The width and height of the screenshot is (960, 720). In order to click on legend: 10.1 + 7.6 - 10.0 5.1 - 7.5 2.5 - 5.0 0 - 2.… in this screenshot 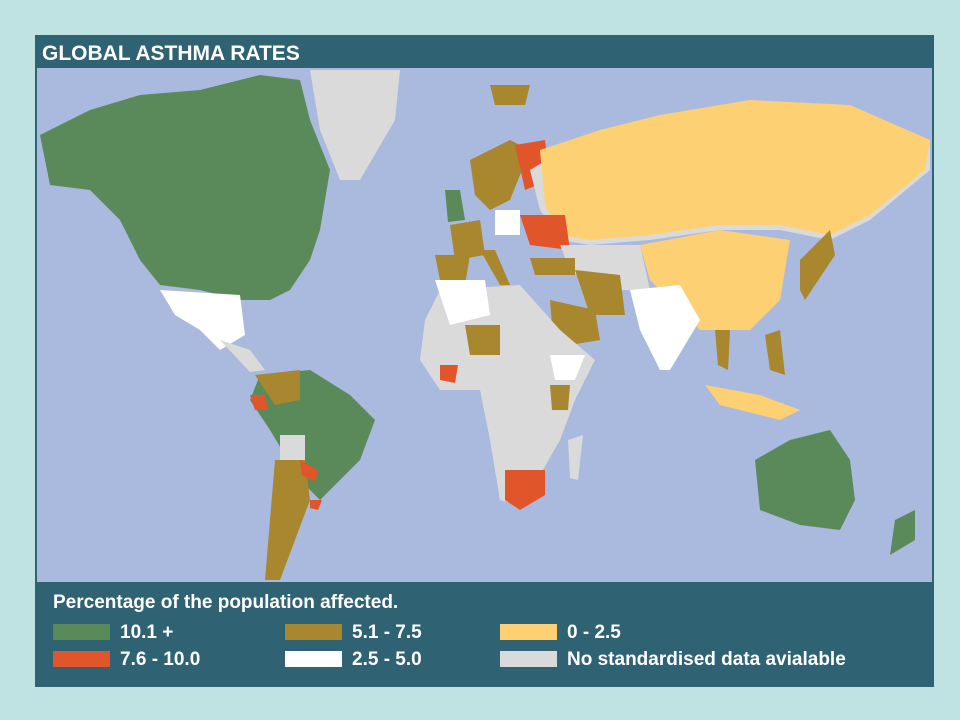, I will do `click(449, 646)`.